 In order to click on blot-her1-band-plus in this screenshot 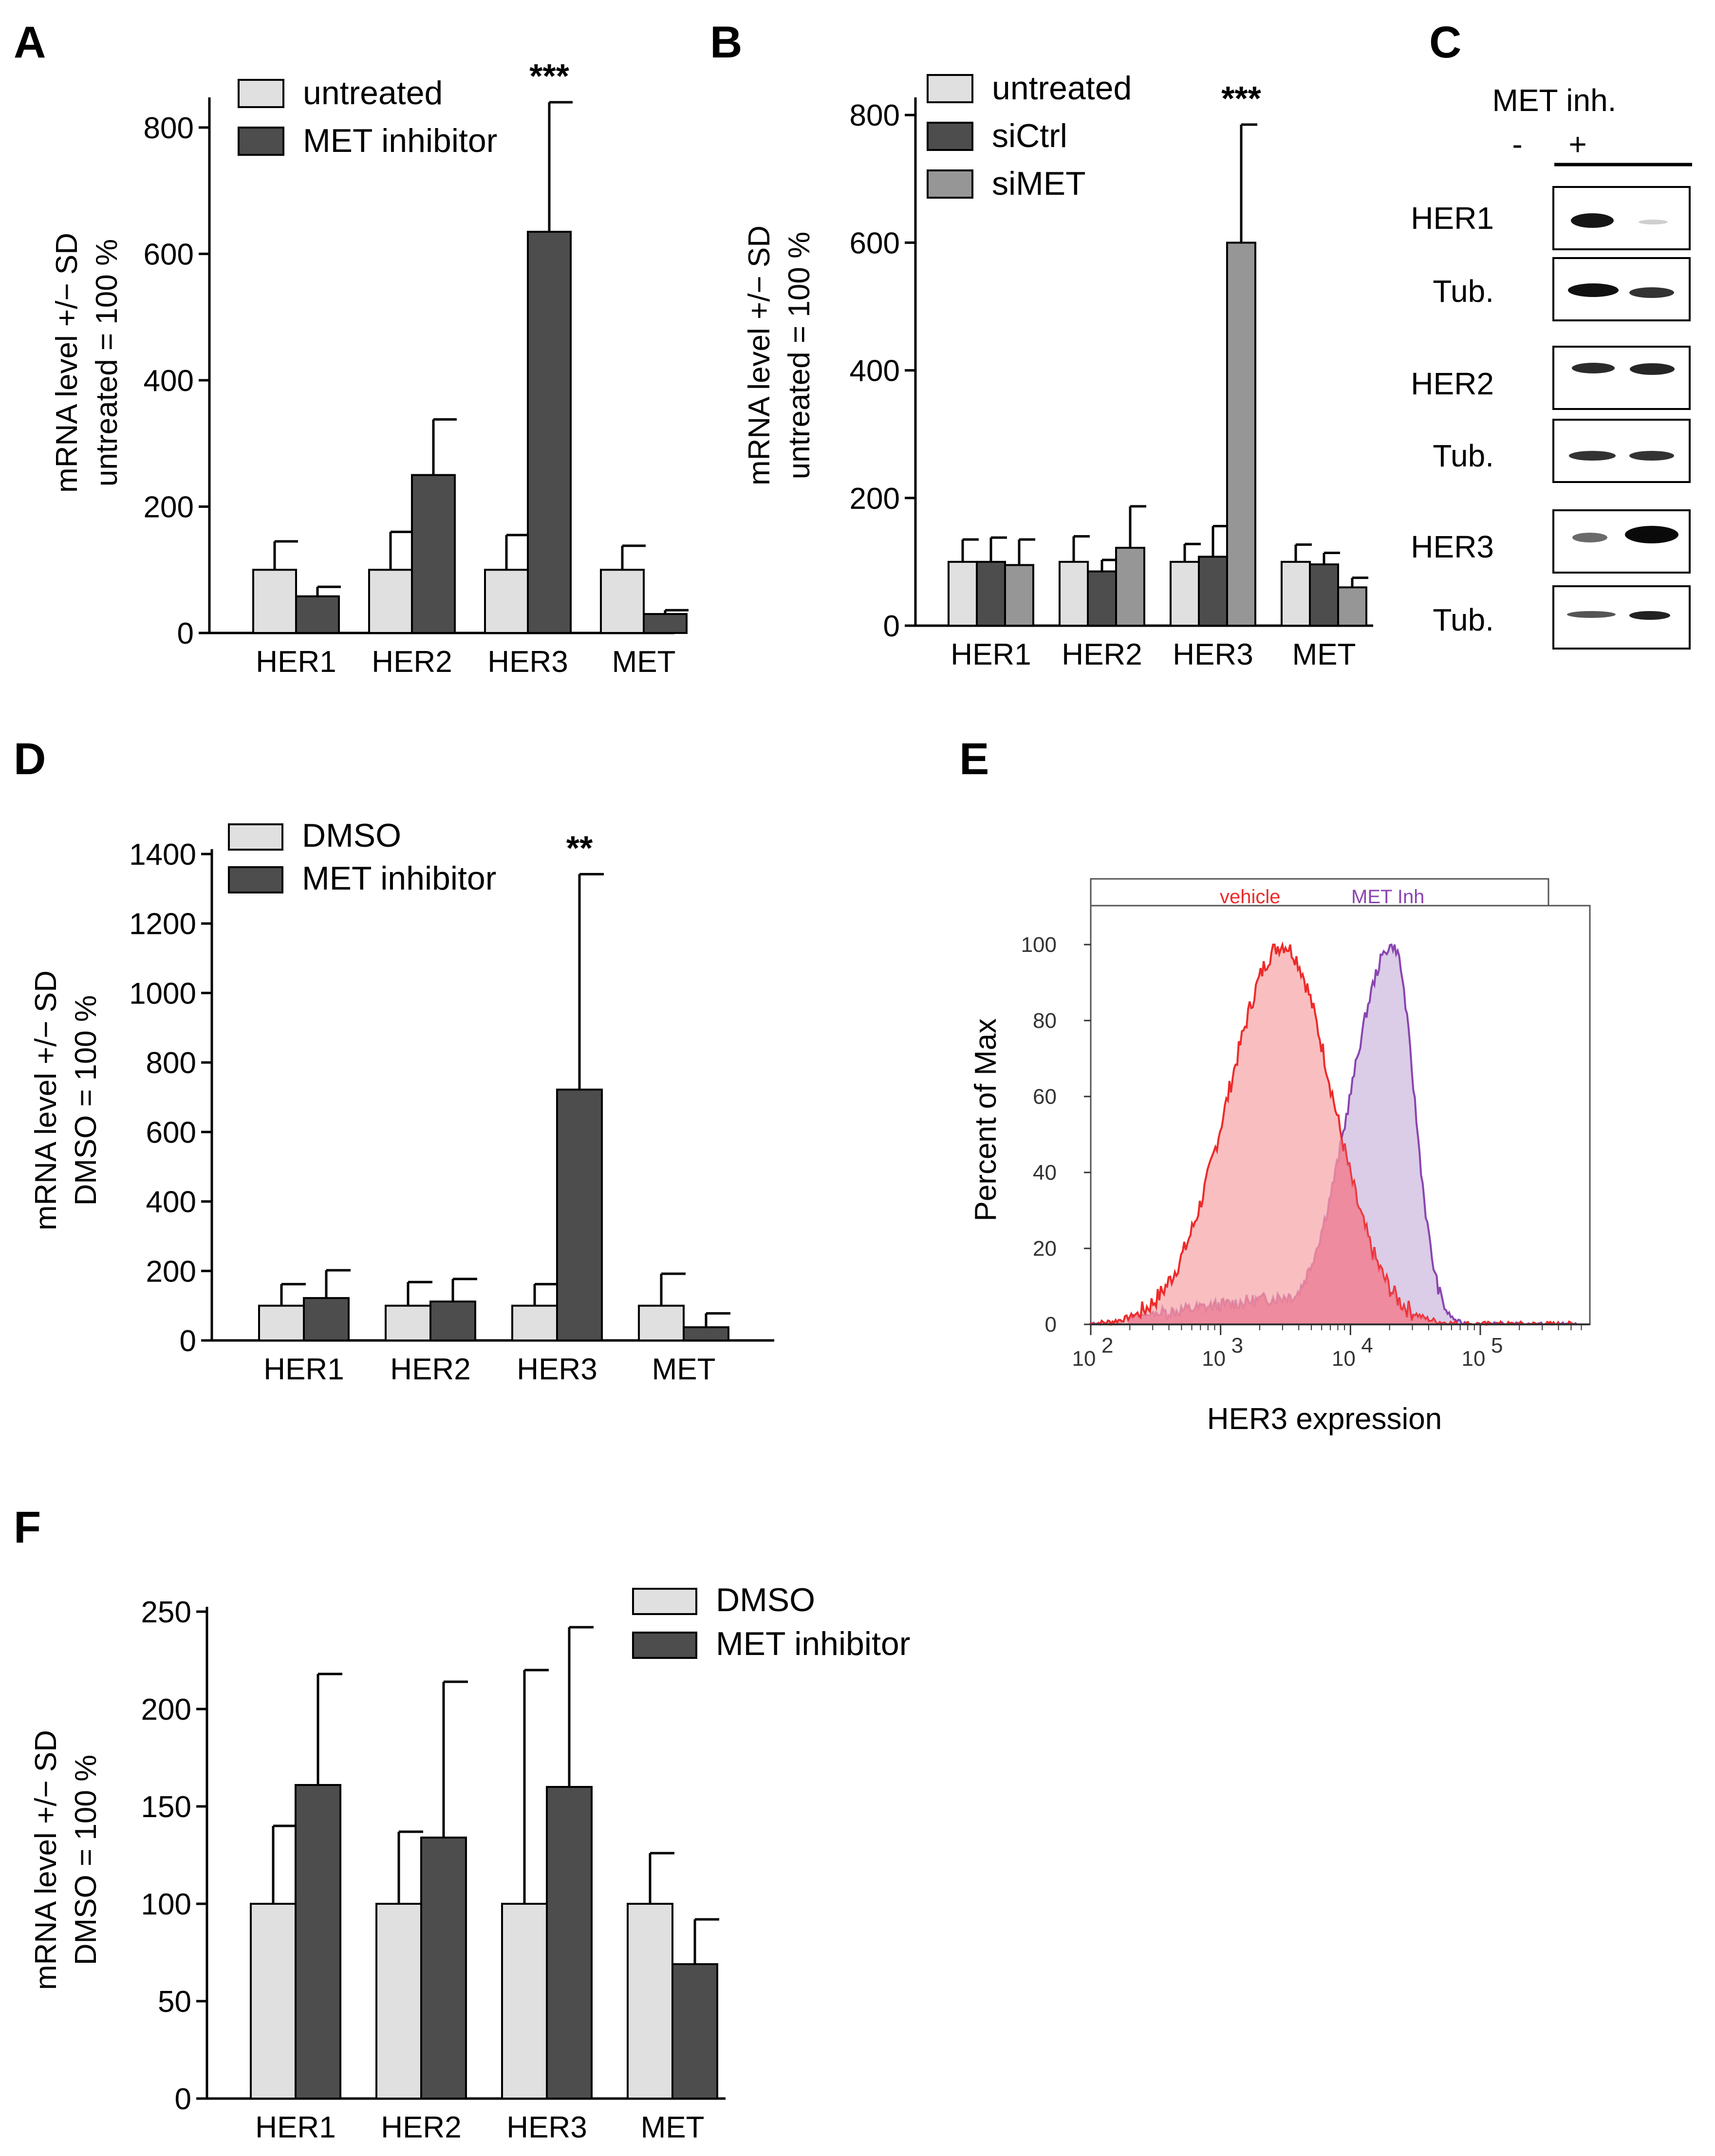, I will do `click(1653, 222)`.